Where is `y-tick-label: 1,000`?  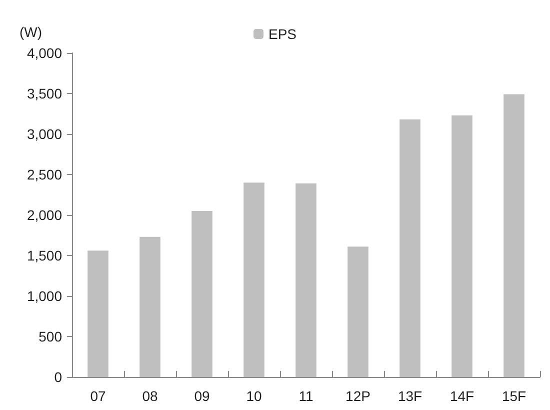
y-tick-label: 1,000 is located at coordinates (44, 296).